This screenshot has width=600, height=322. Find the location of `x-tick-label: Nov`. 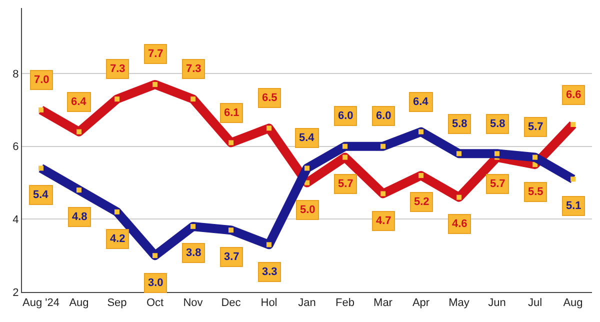

x-tick-label: Nov is located at coordinates (193, 303).